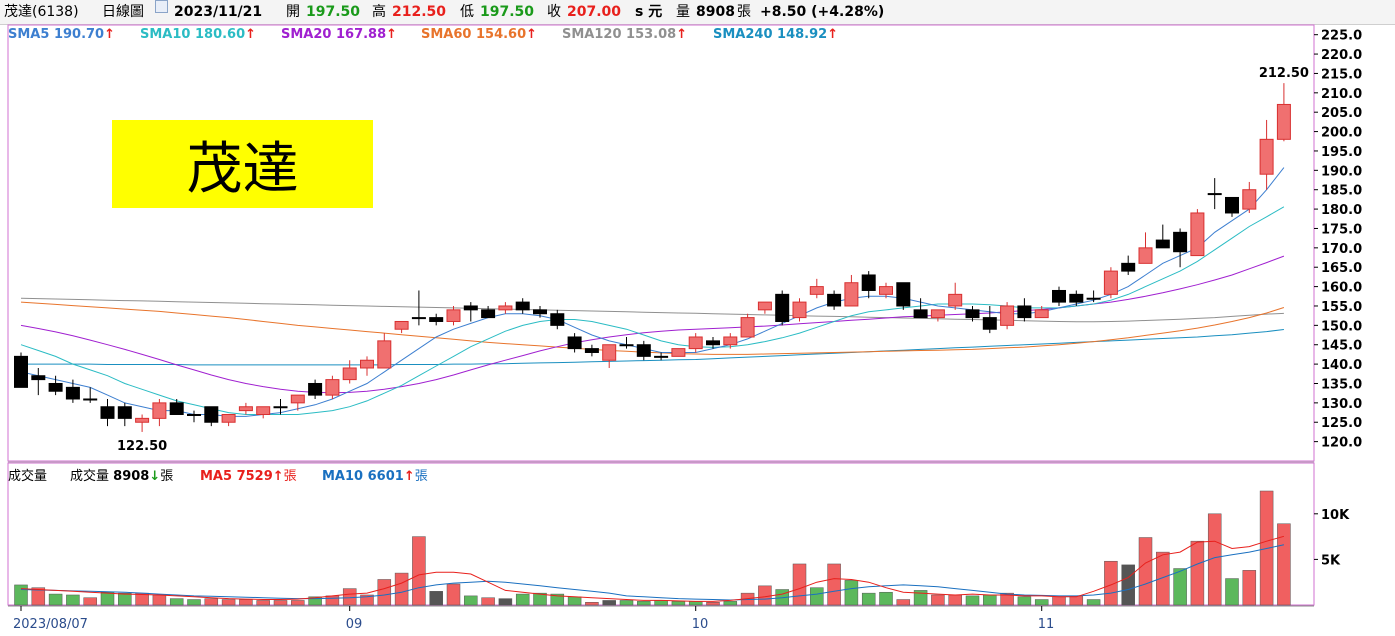 Image resolution: width=1395 pixels, height=636 pixels. Describe the element at coordinates (375, 476) in the screenshot. I see `vol-ma10-legend: MA10 6601↑張` at that location.